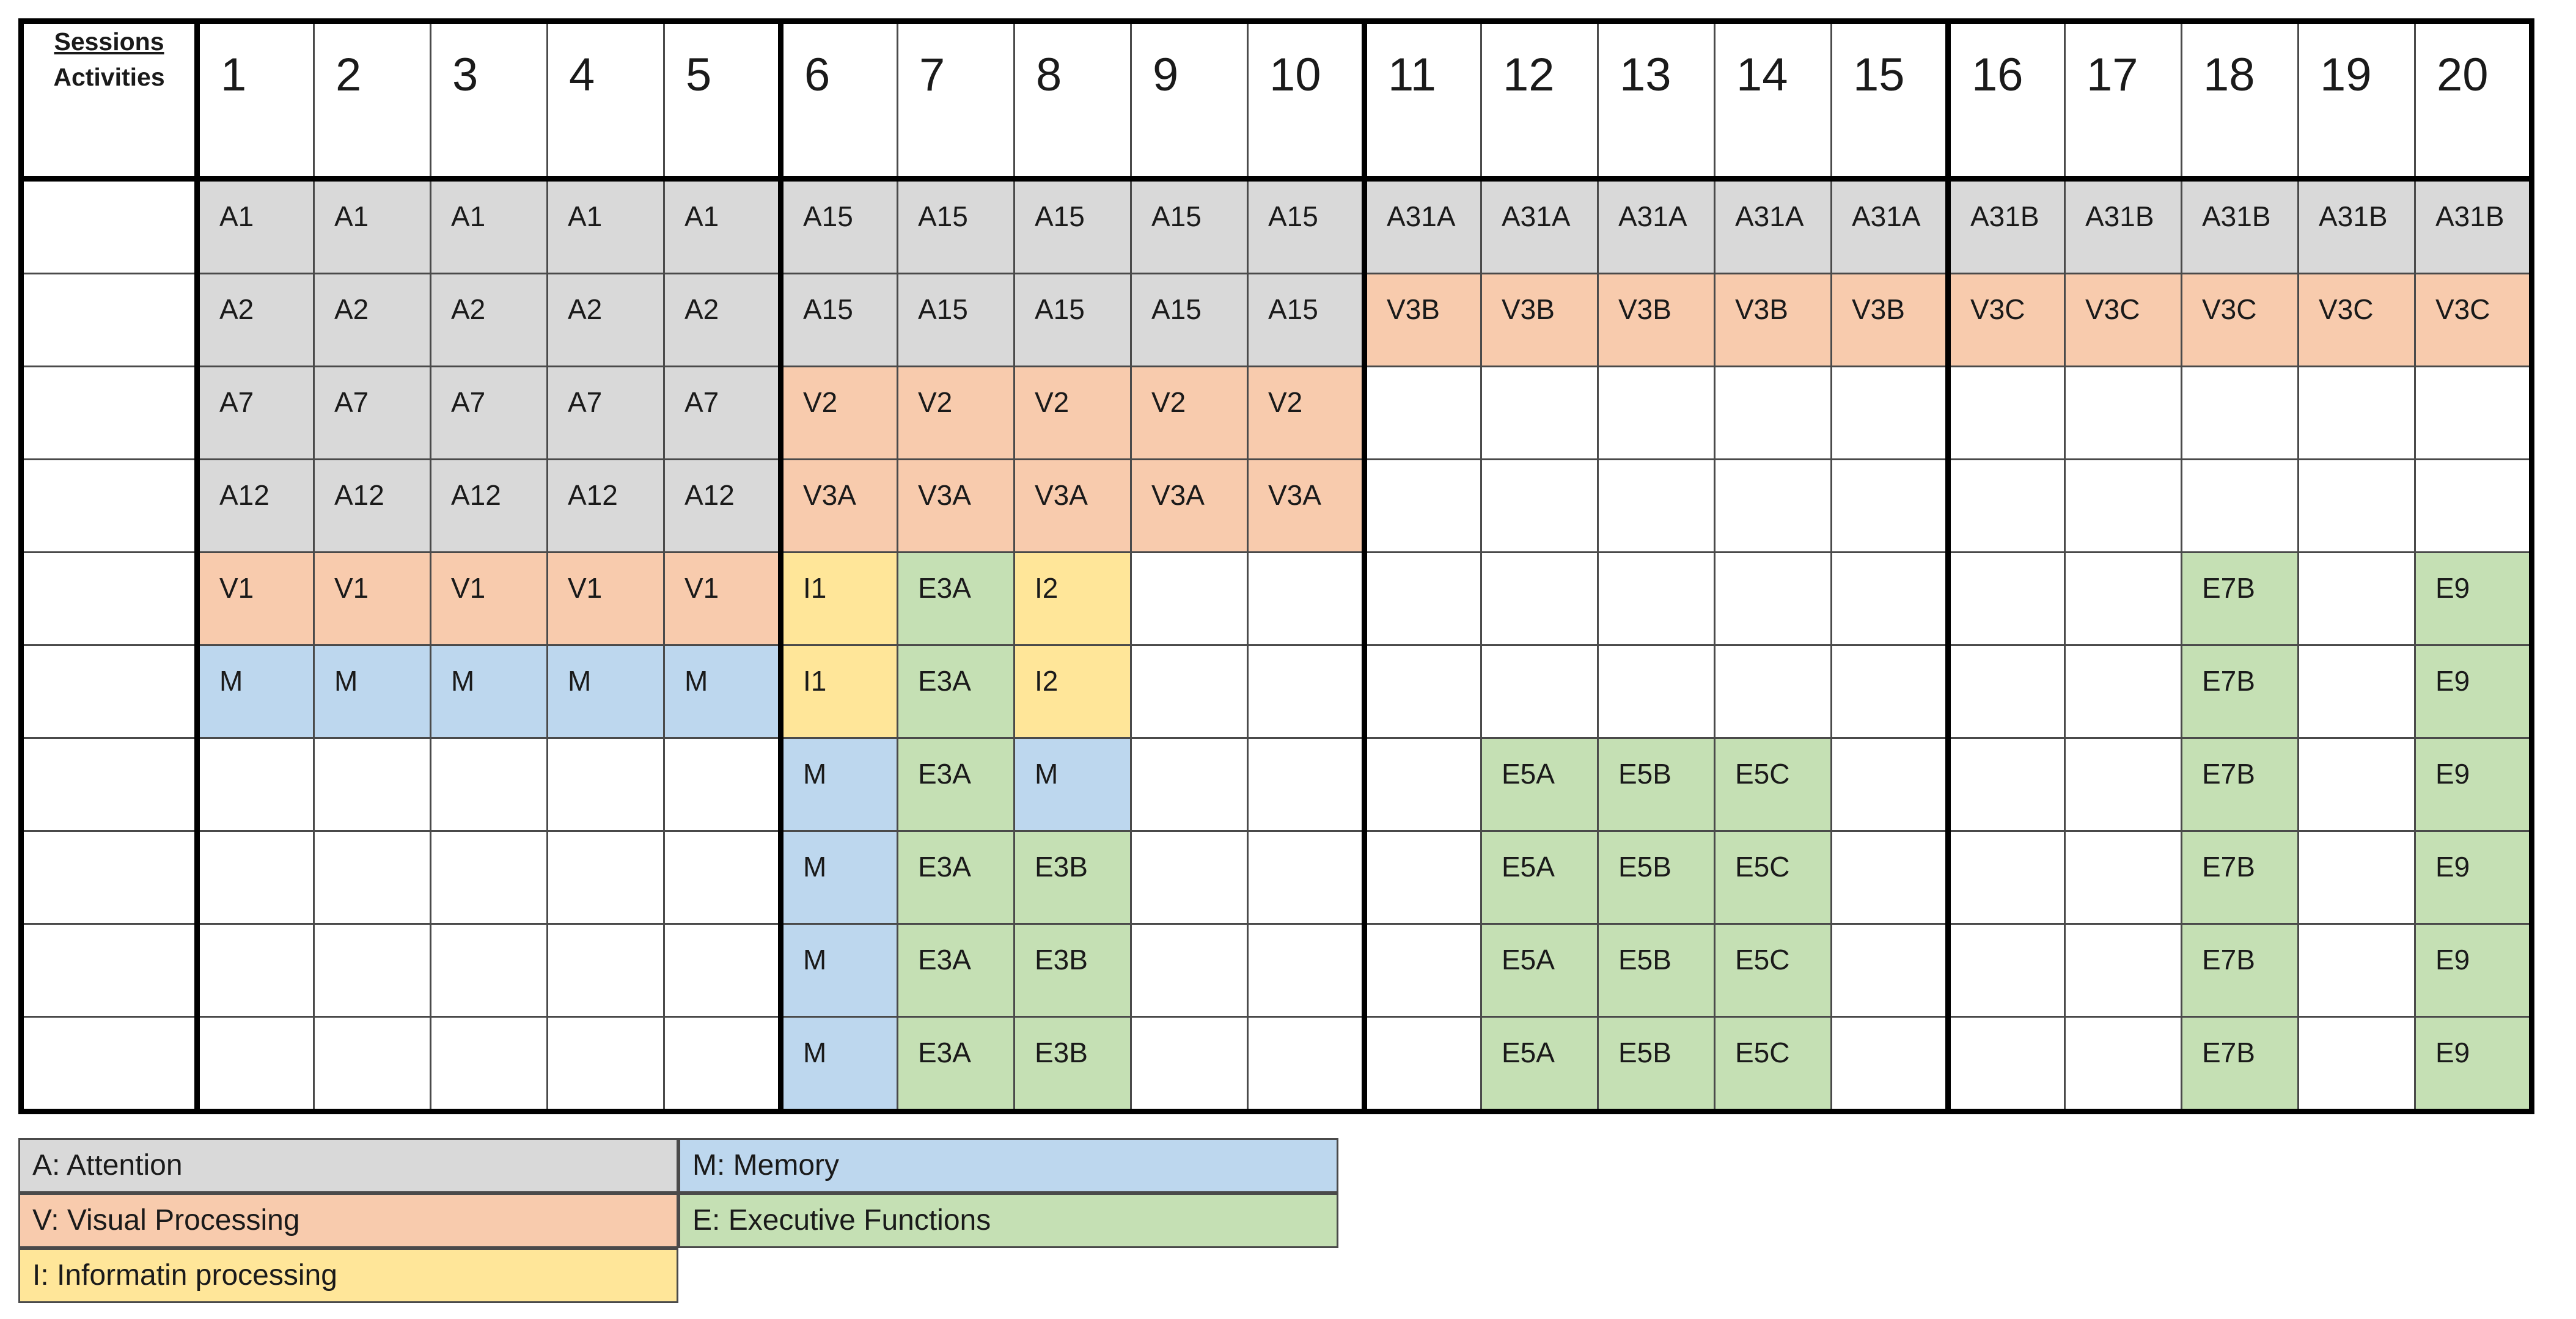 The width and height of the screenshot is (2576, 1319). I want to click on activity-cell-a1: A1, so click(372, 226).